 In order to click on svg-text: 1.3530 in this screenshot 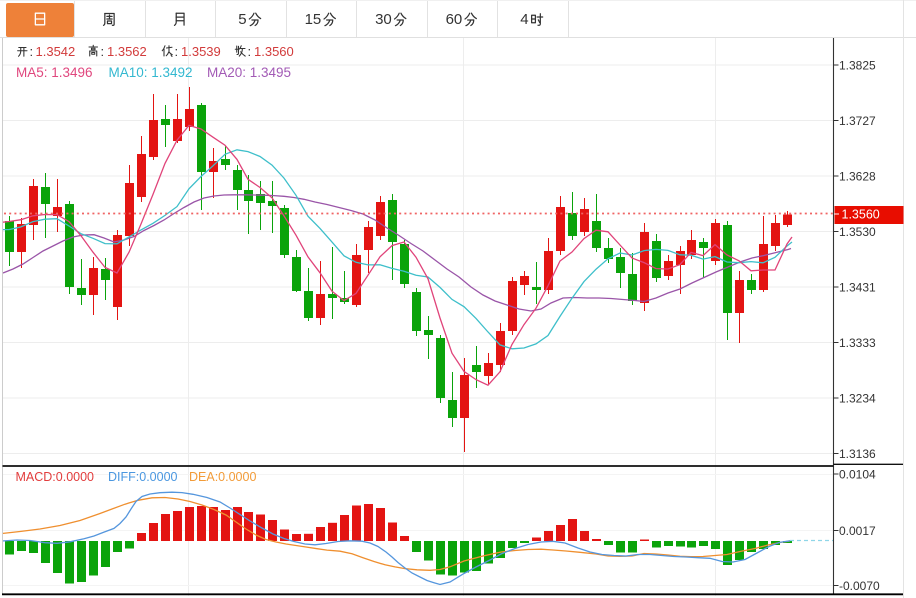, I will do `click(857, 232)`.